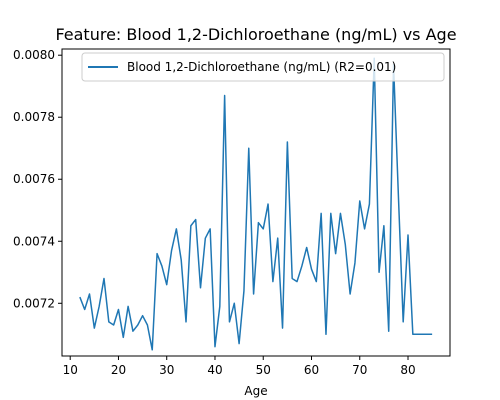  What do you see at coordinates (34, 179) in the screenshot?
I see `y-tick-label: 0.0076` at bounding box center [34, 179].